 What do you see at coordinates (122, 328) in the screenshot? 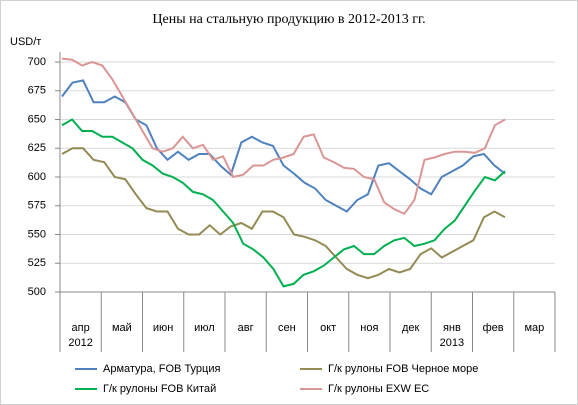
I see `x-tick-label: май` at bounding box center [122, 328].